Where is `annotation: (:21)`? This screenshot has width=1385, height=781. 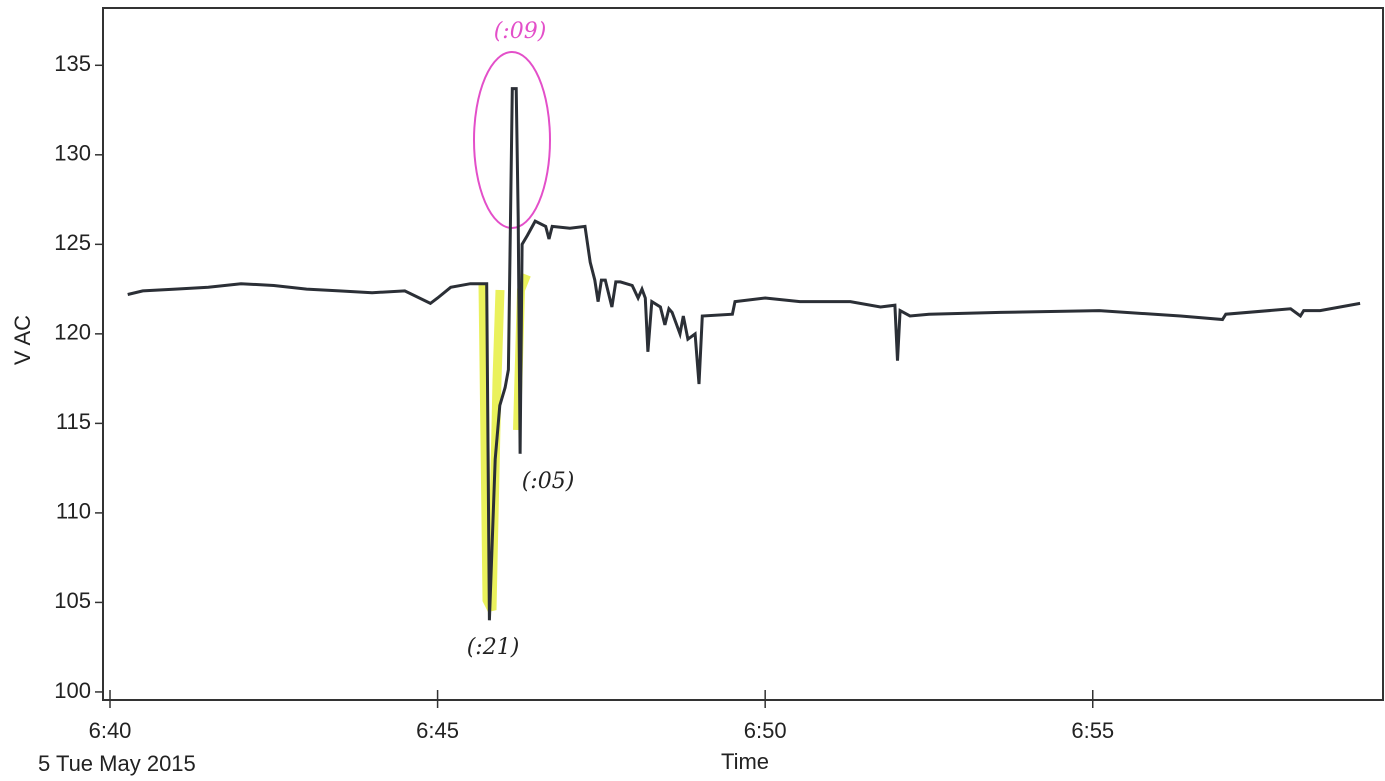 annotation: (:21) is located at coordinates (493, 647).